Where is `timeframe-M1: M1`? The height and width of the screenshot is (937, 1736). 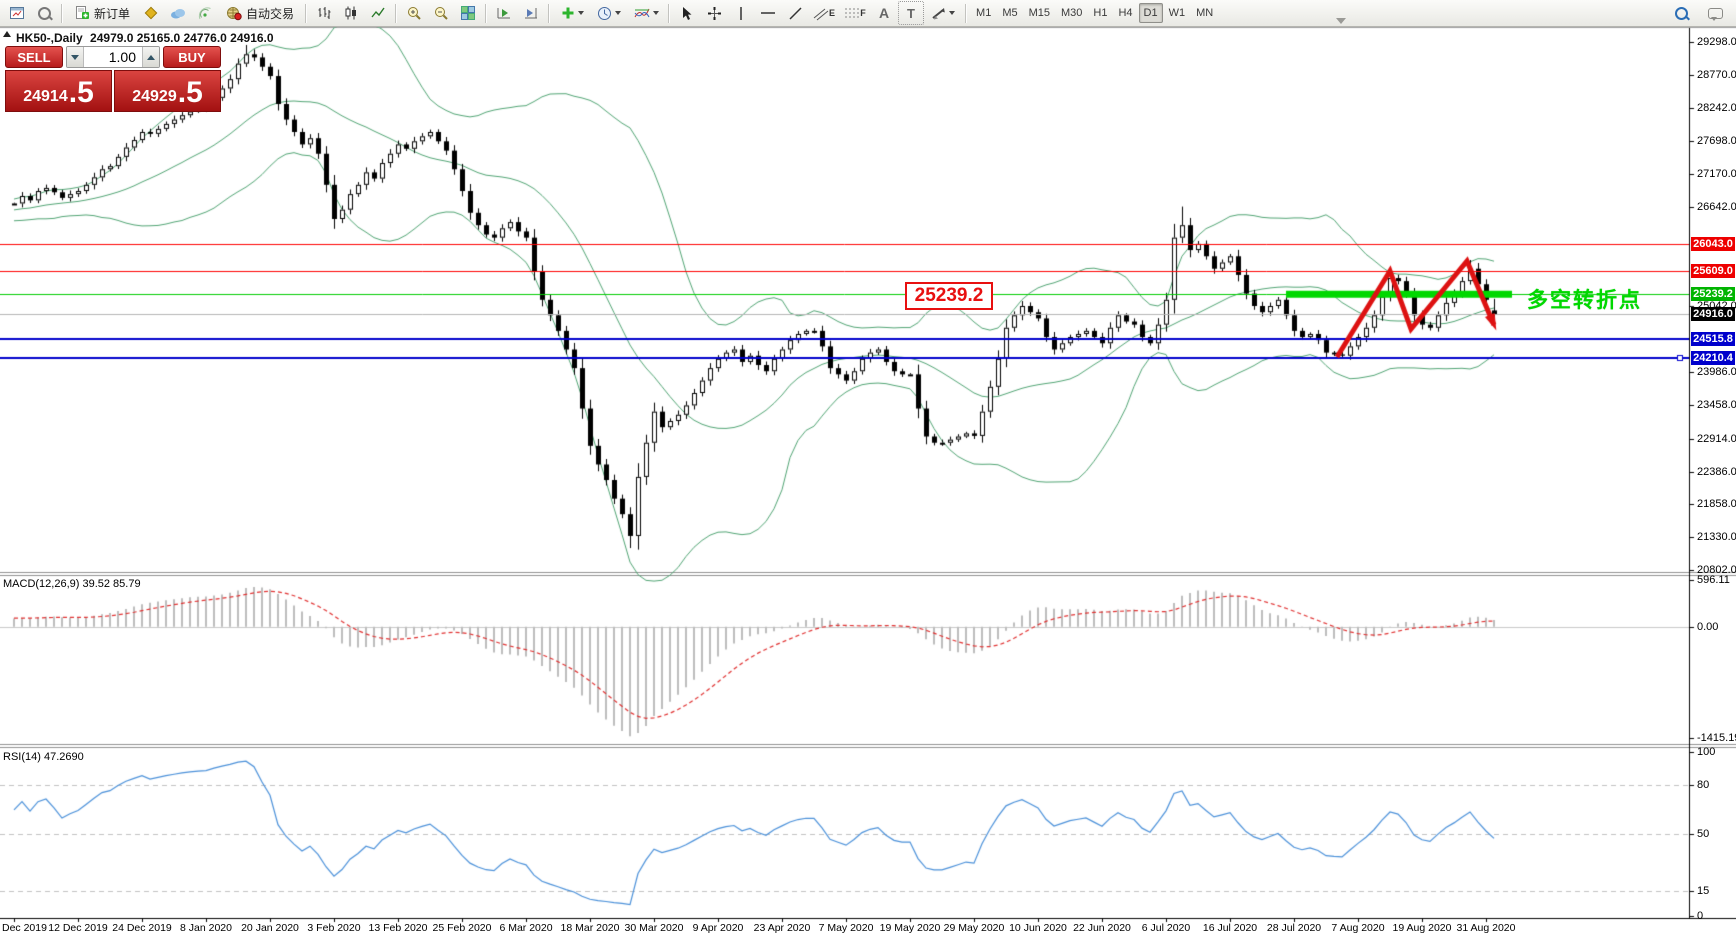
timeframe-M1: M1 is located at coordinates (983, 13).